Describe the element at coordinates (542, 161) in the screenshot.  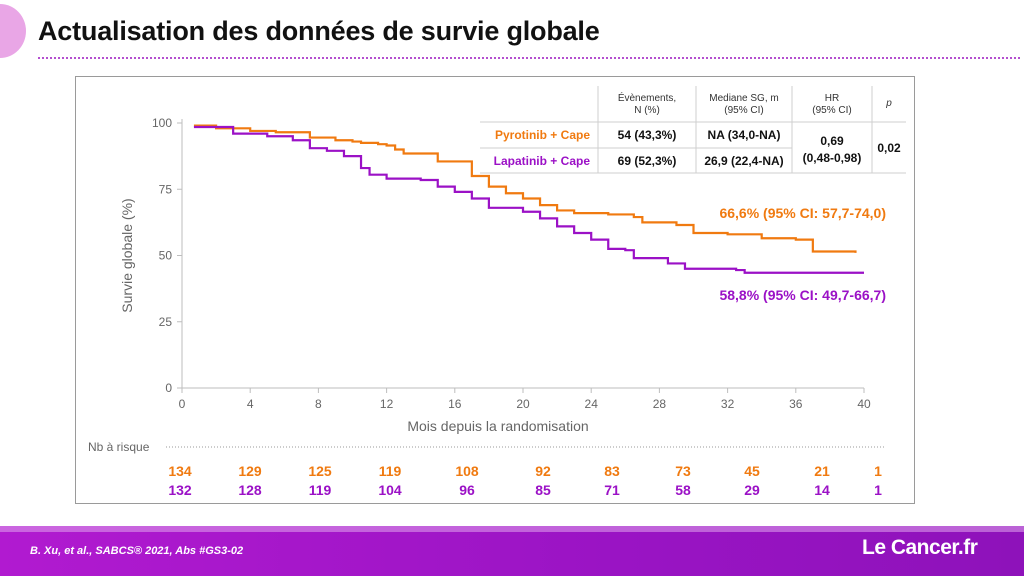
I see `table-row-label: Lapatinib + Cape` at that location.